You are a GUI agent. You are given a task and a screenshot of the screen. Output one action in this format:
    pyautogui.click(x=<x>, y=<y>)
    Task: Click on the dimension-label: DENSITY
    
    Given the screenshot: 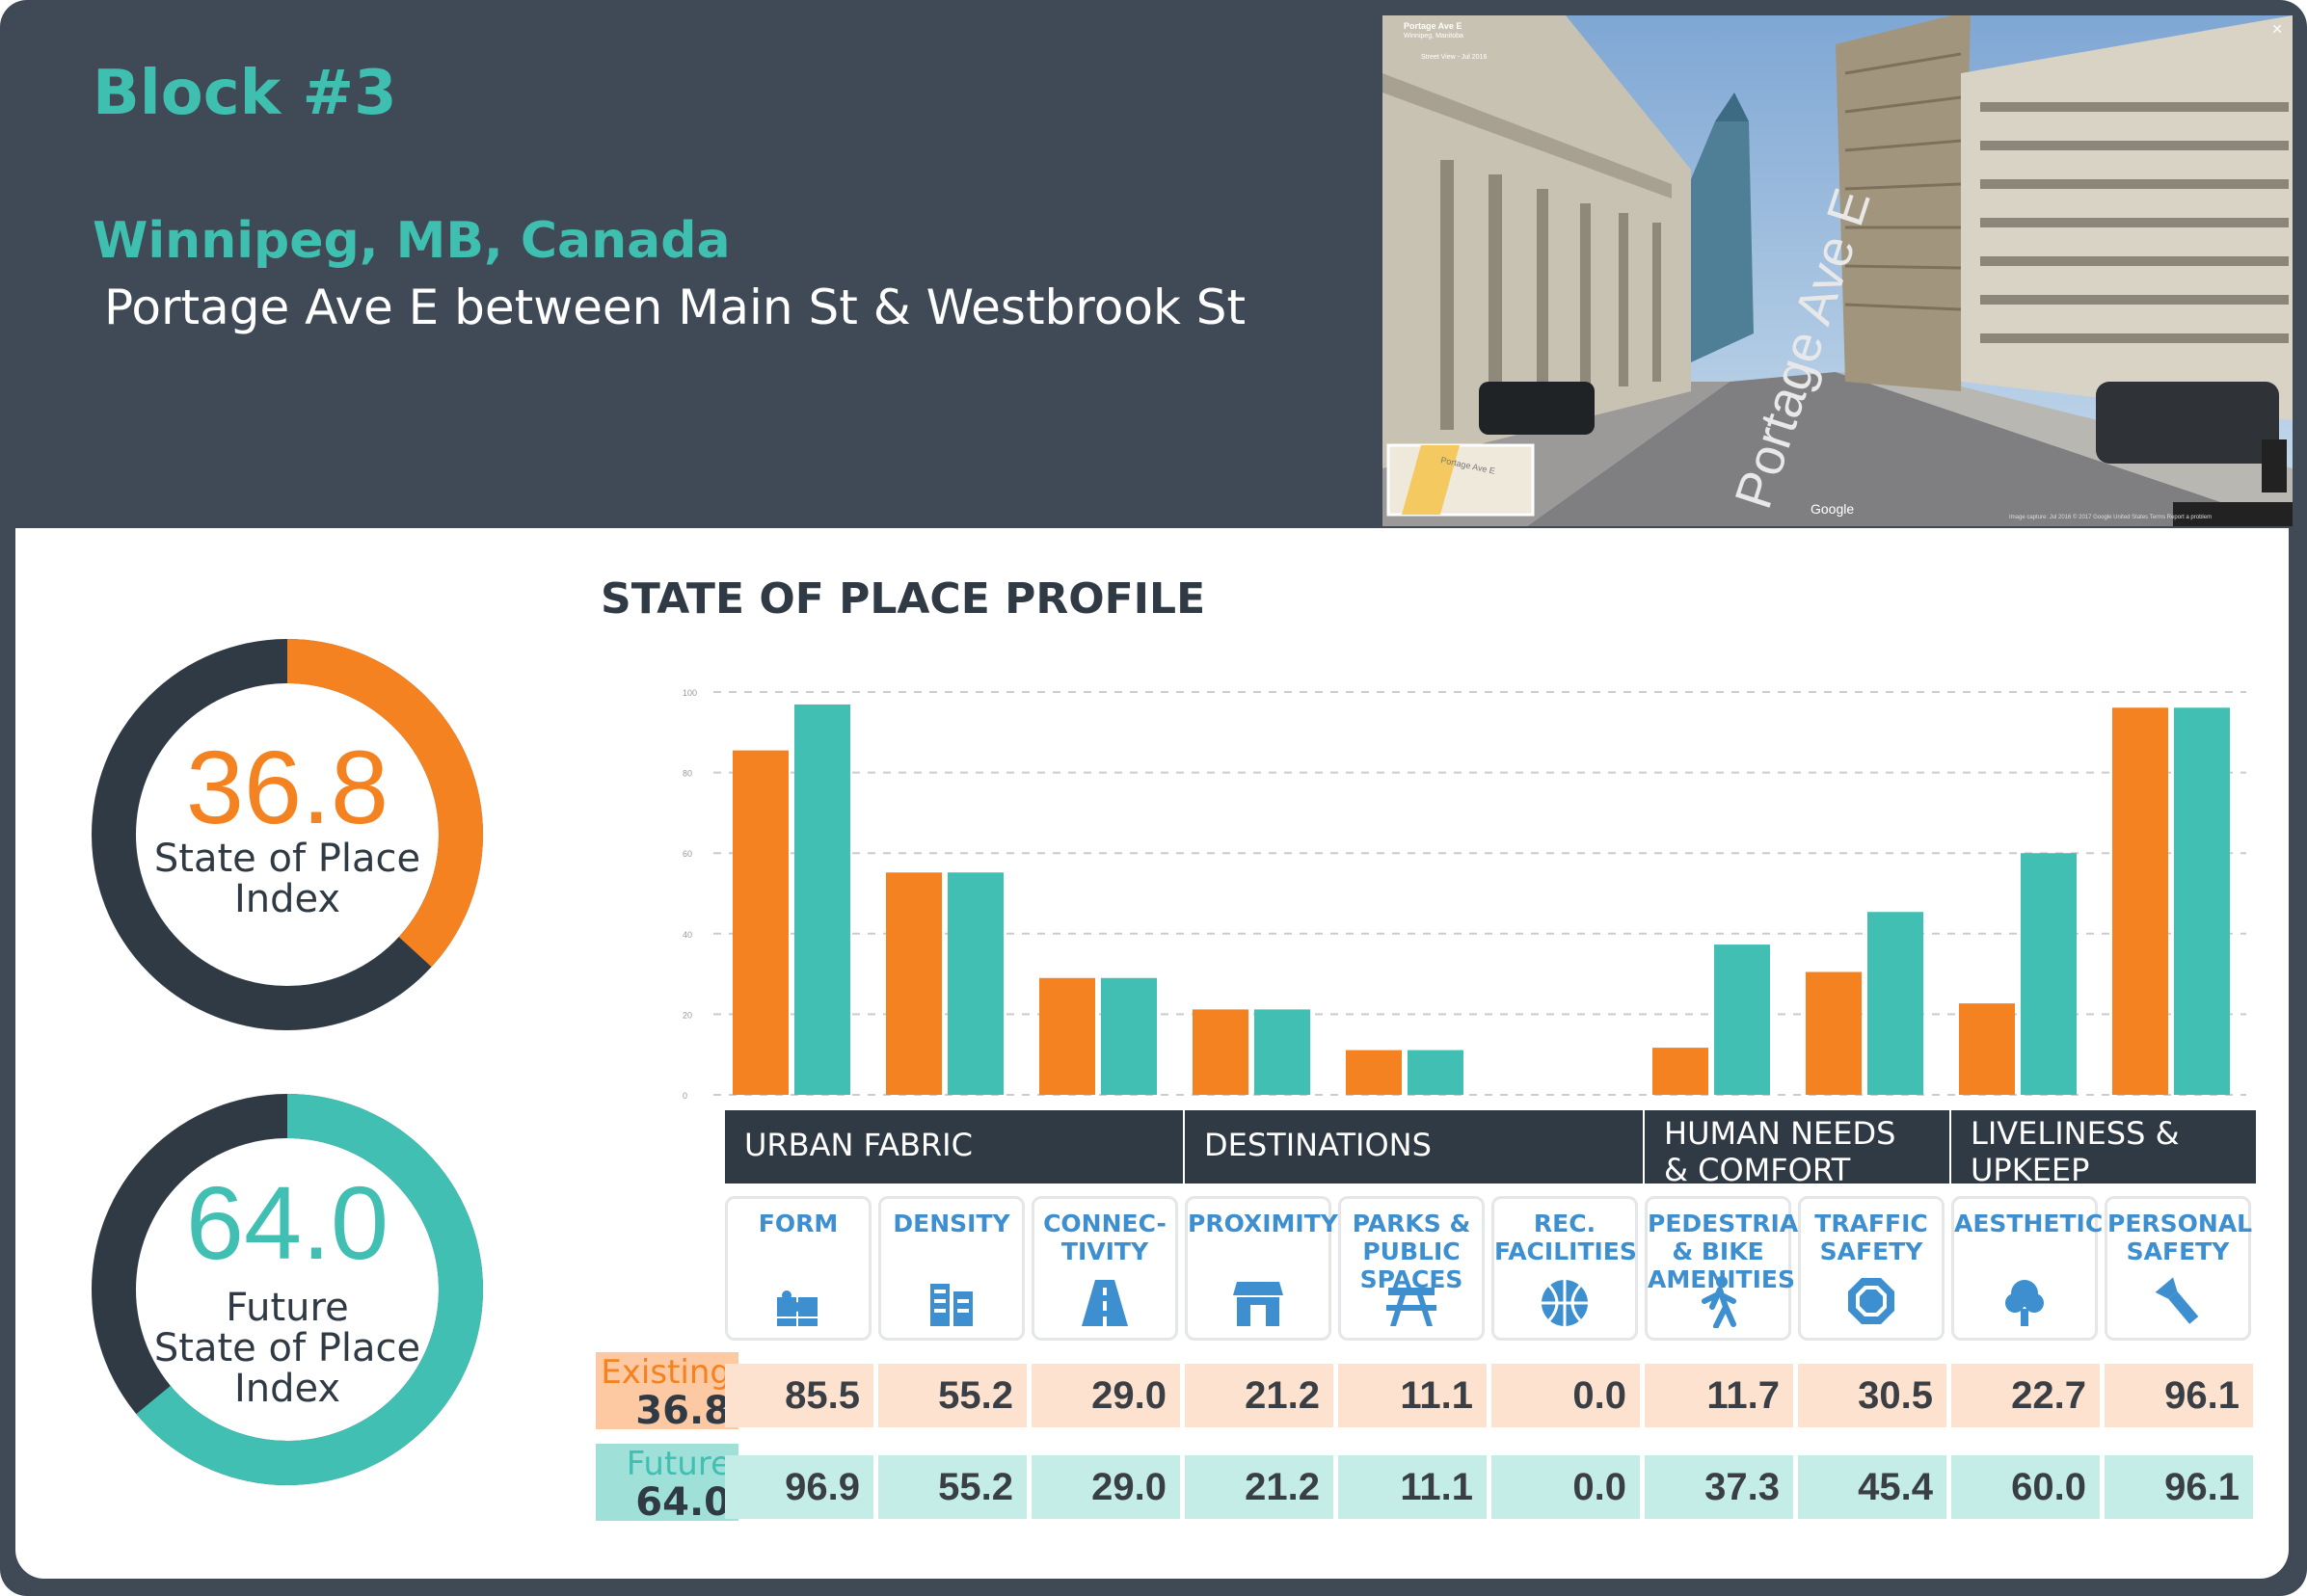 What is the action you would take?
    pyautogui.click(x=952, y=1223)
    